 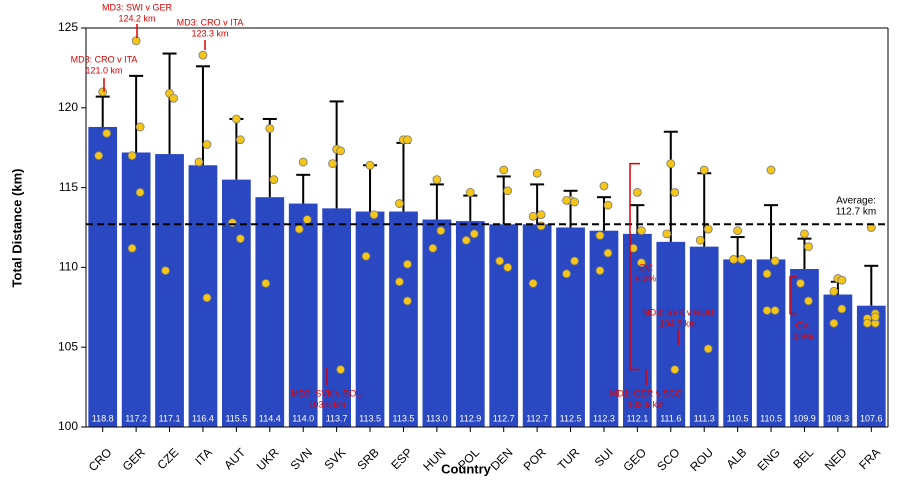 I want to click on annotation: 0.9%, so click(x=803, y=336).